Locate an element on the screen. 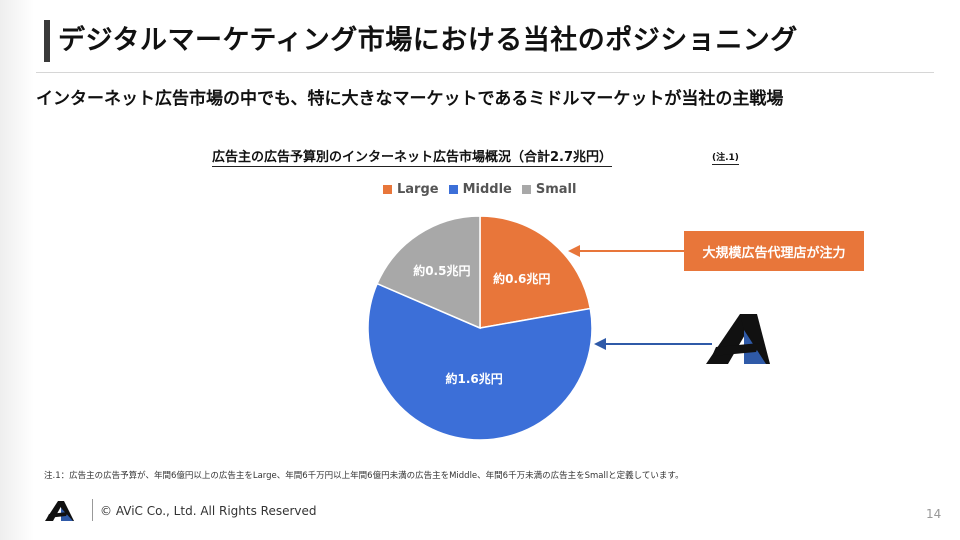 Image resolution: width=960 pixels, height=540 pixels. legend-item-small: Small is located at coordinates (549, 189).